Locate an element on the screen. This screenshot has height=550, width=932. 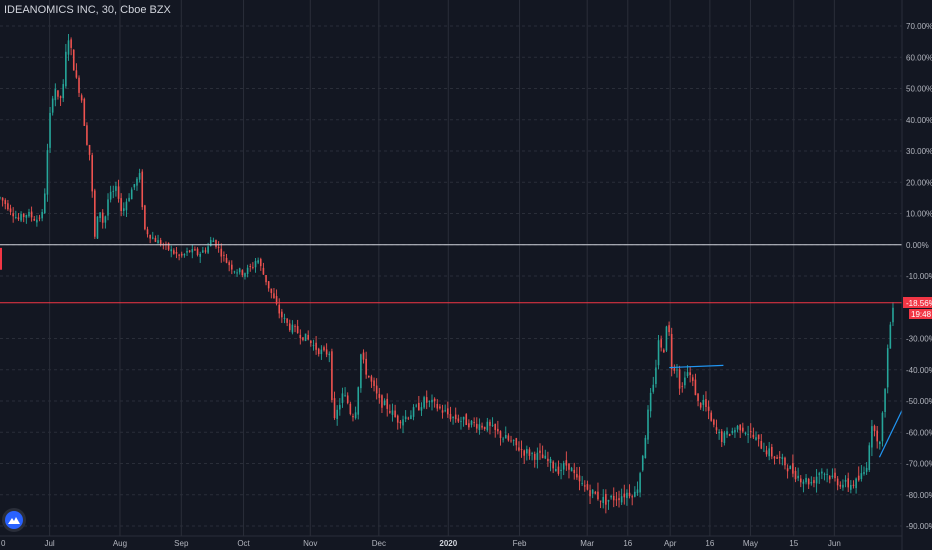
y-tick-label: 60.00% is located at coordinates (919, 57).